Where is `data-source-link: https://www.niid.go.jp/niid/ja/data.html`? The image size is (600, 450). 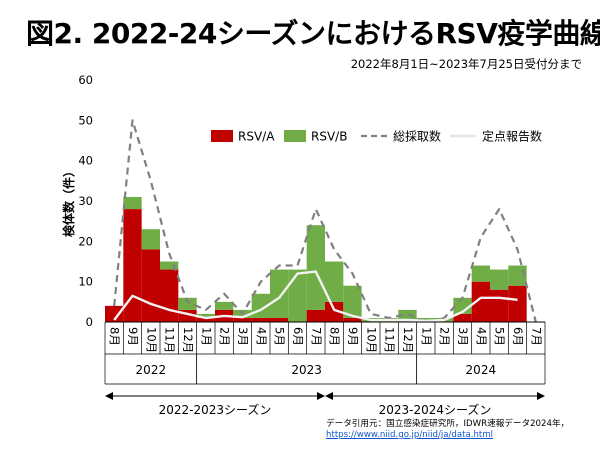 data-source-link: https://www.niid.go.jp/niid/ja/data.html is located at coordinates (410, 435).